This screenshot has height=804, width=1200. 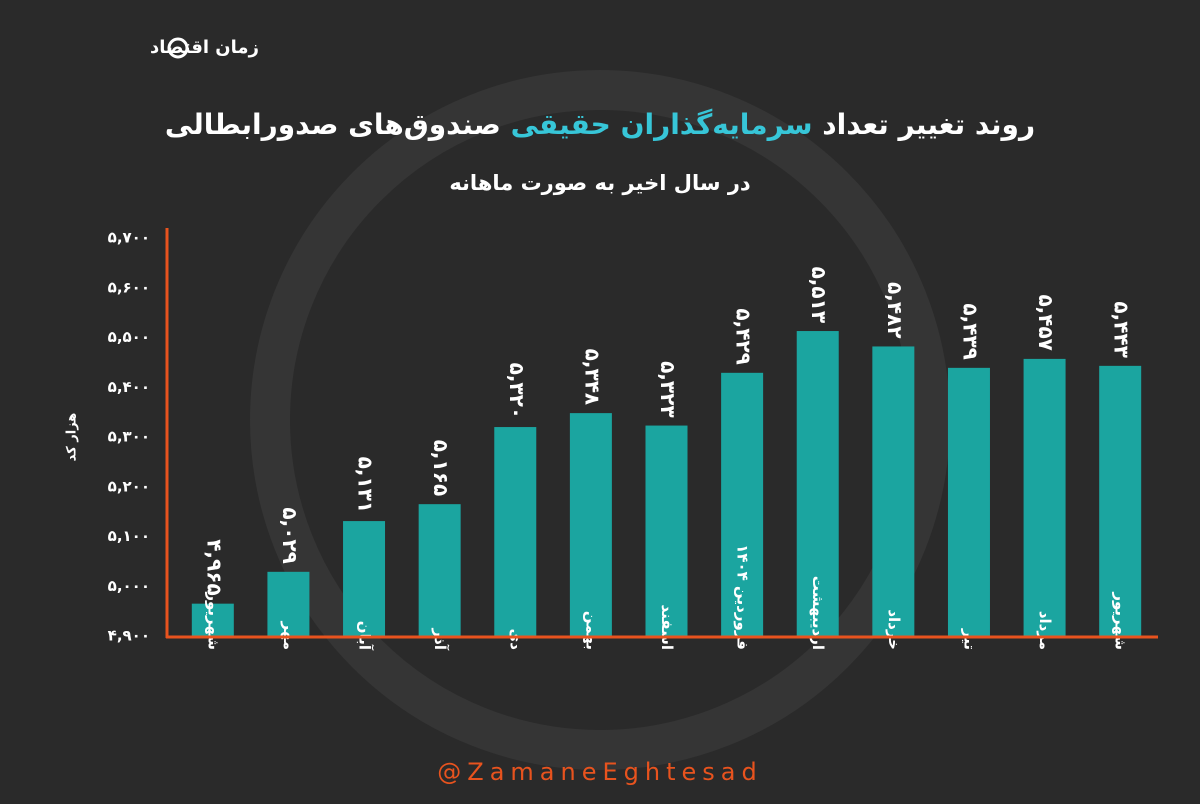 I want to click on title-highlight: سرمایه‌گذاران حقیقی, so click(x=662, y=124).